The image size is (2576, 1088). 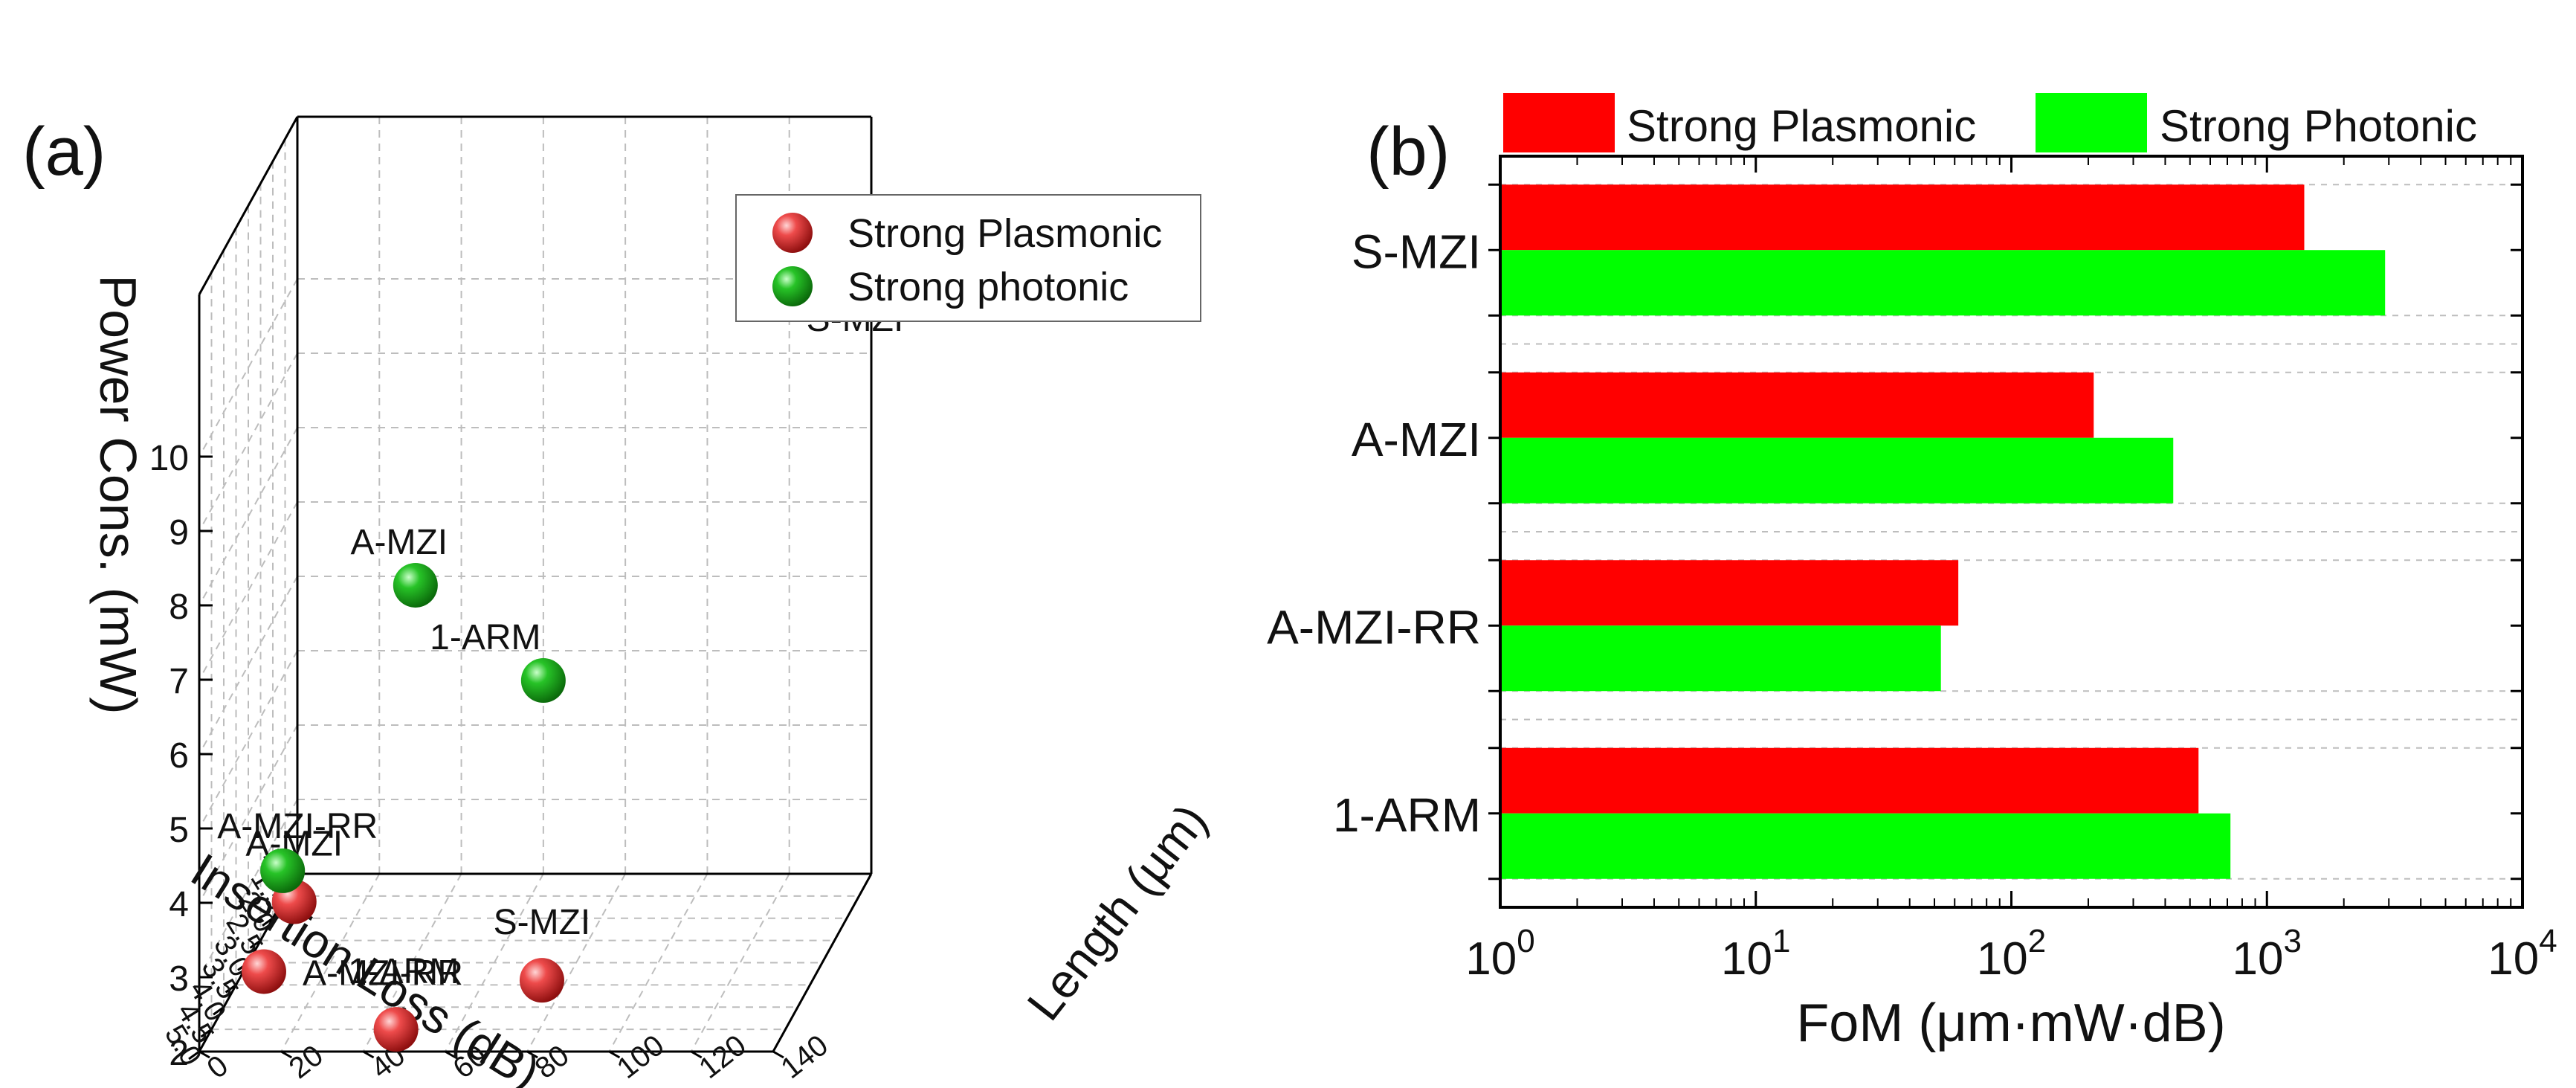 I want to click on x-tick-label-b: 10⁴, so click(x=2522, y=954).